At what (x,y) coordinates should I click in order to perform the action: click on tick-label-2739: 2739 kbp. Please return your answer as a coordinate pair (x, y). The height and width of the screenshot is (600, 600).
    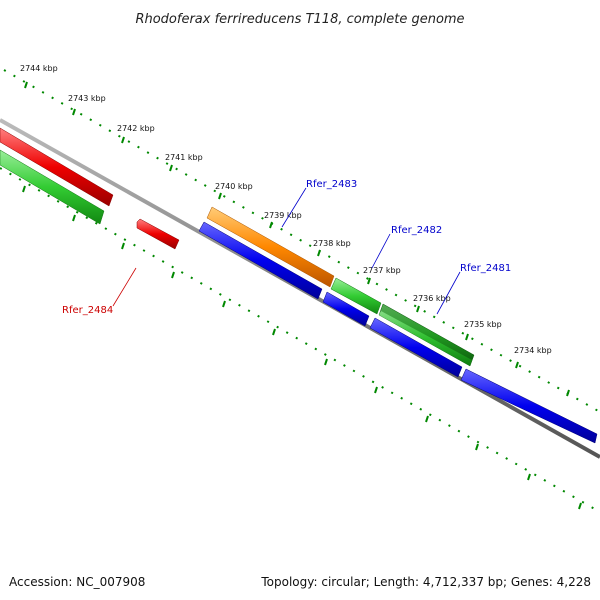
    Looking at the image, I should click on (283, 215).